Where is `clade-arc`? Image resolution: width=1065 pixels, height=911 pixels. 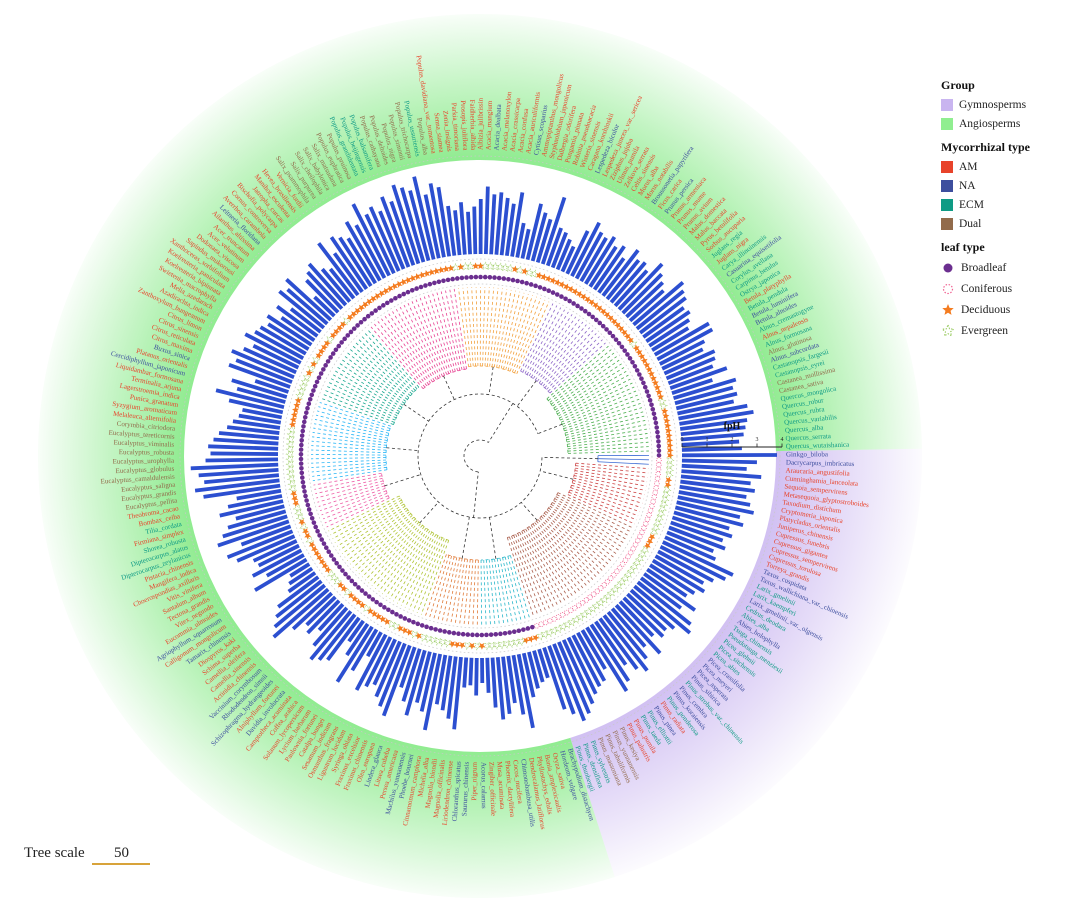
clade-arc is located at coordinates (388, 448).